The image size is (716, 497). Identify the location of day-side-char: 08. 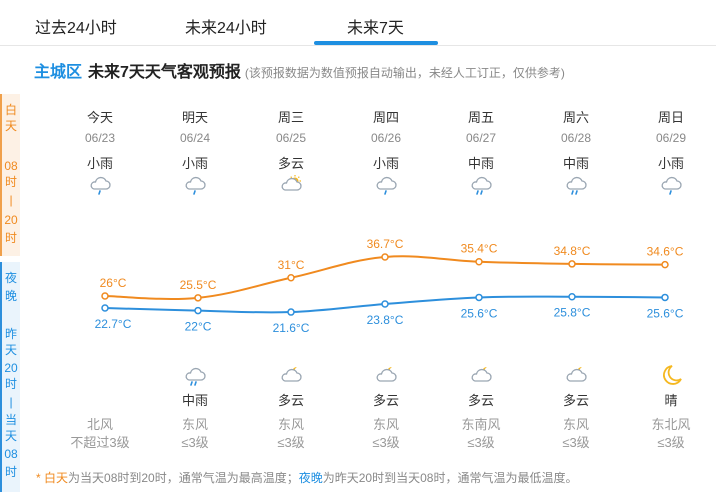
(11, 166).